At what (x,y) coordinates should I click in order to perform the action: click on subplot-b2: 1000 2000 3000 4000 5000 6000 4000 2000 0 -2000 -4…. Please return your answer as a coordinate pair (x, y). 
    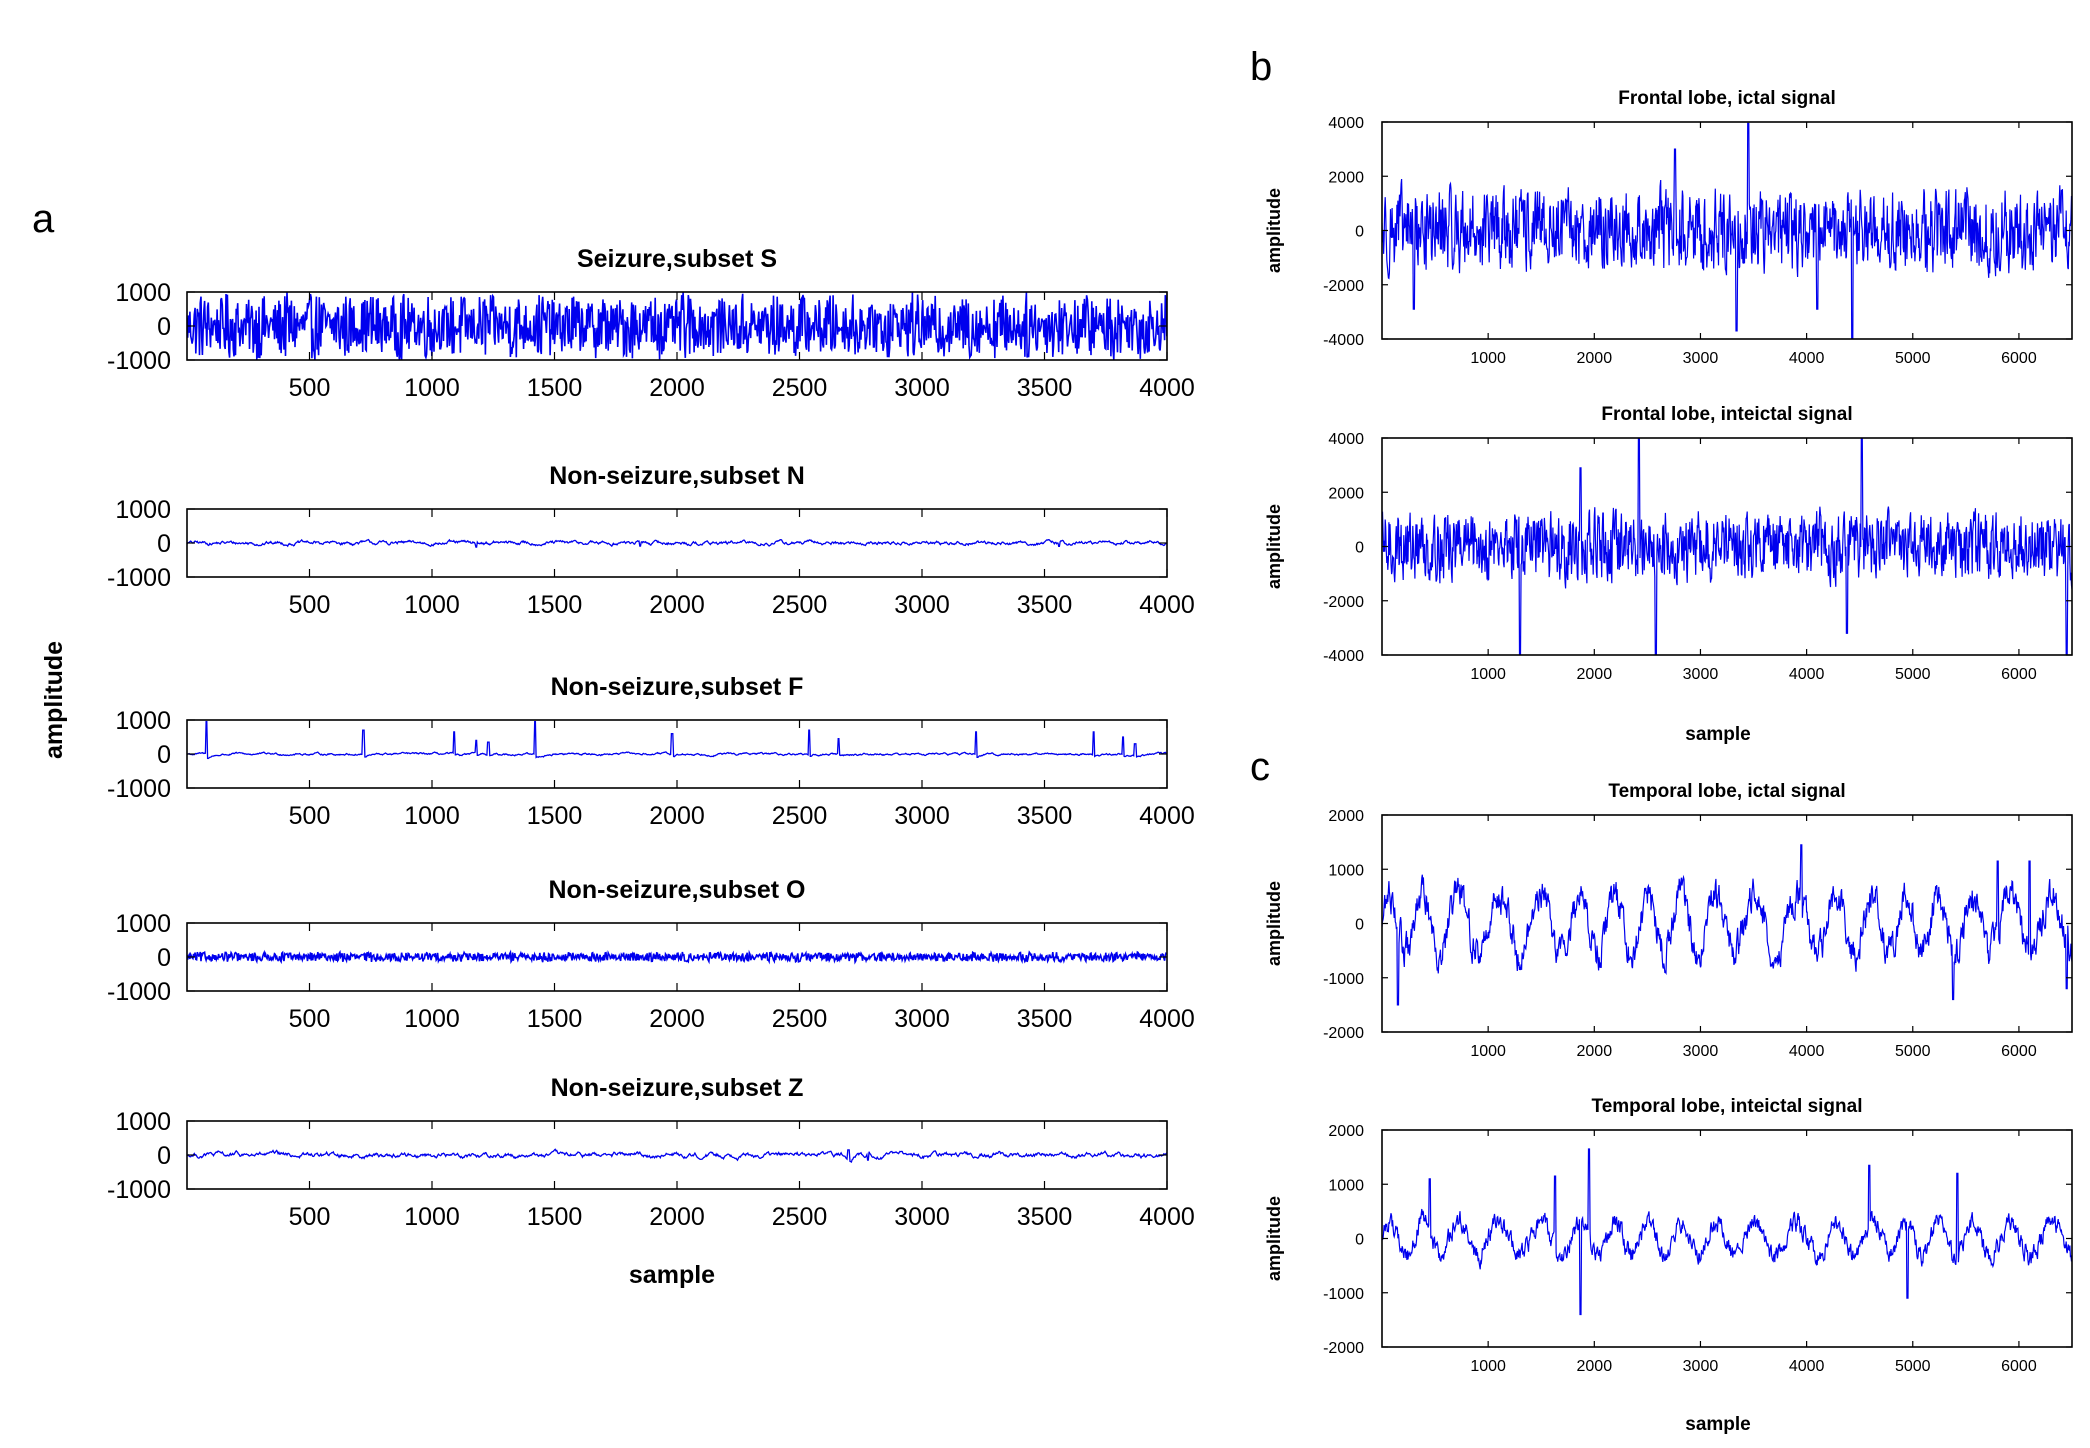
    Looking at the image, I should click on (1668, 543).